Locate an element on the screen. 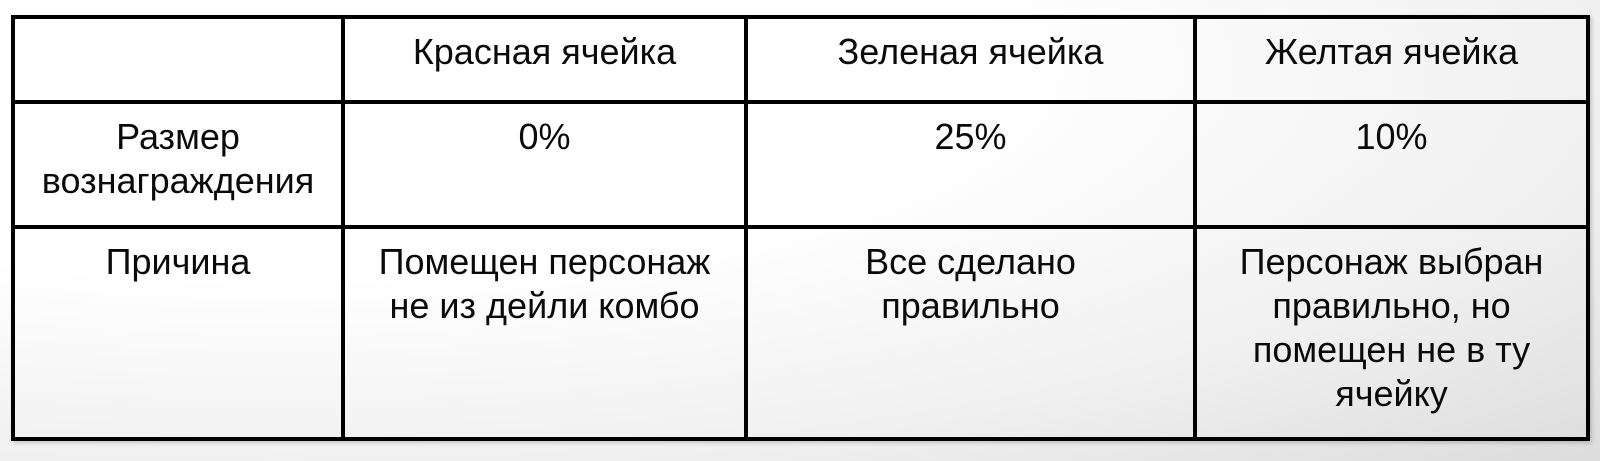  header-cell-red: Красная ячейка is located at coordinates (544, 59).